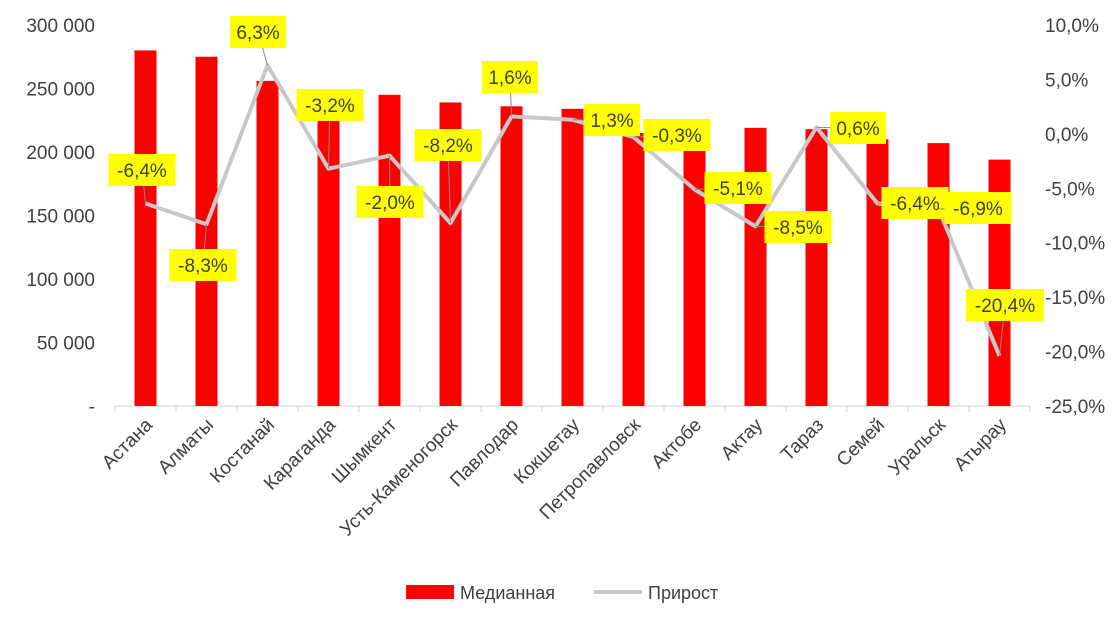 This screenshot has width=1120, height=625. What do you see at coordinates (330, 106) in the screenshot?
I see `svg-text: -3,2%` at bounding box center [330, 106].